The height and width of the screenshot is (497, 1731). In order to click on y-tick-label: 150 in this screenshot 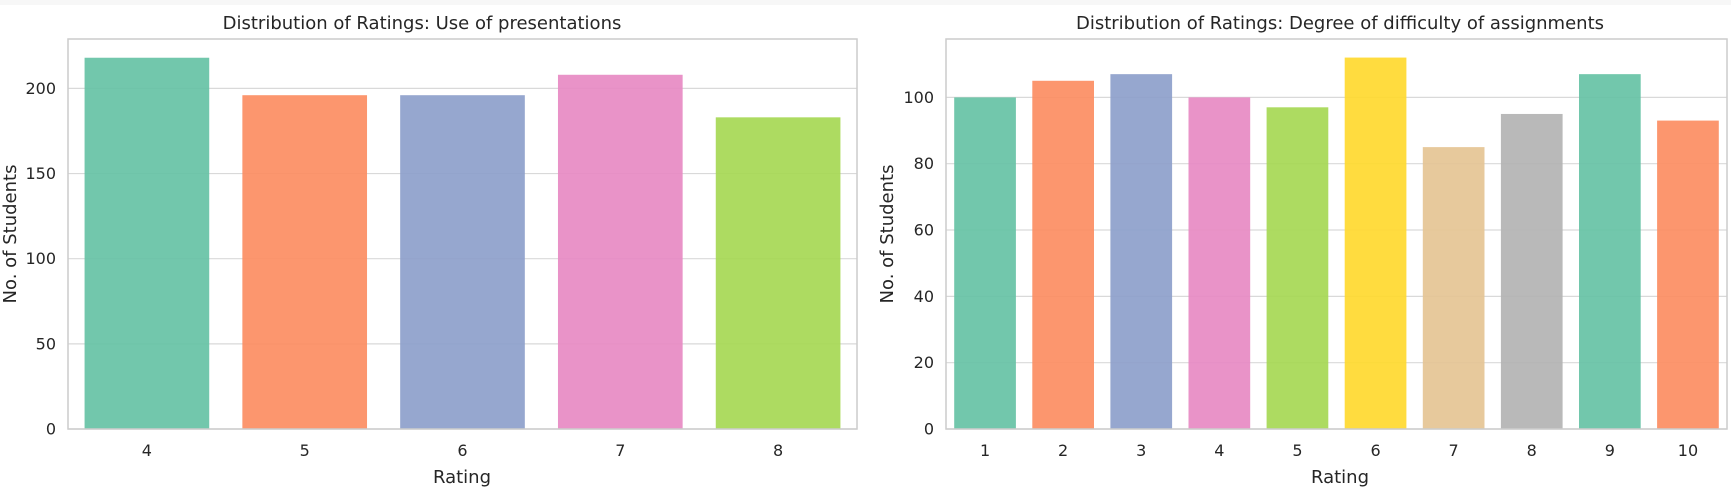, I will do `click(40, 173)`.